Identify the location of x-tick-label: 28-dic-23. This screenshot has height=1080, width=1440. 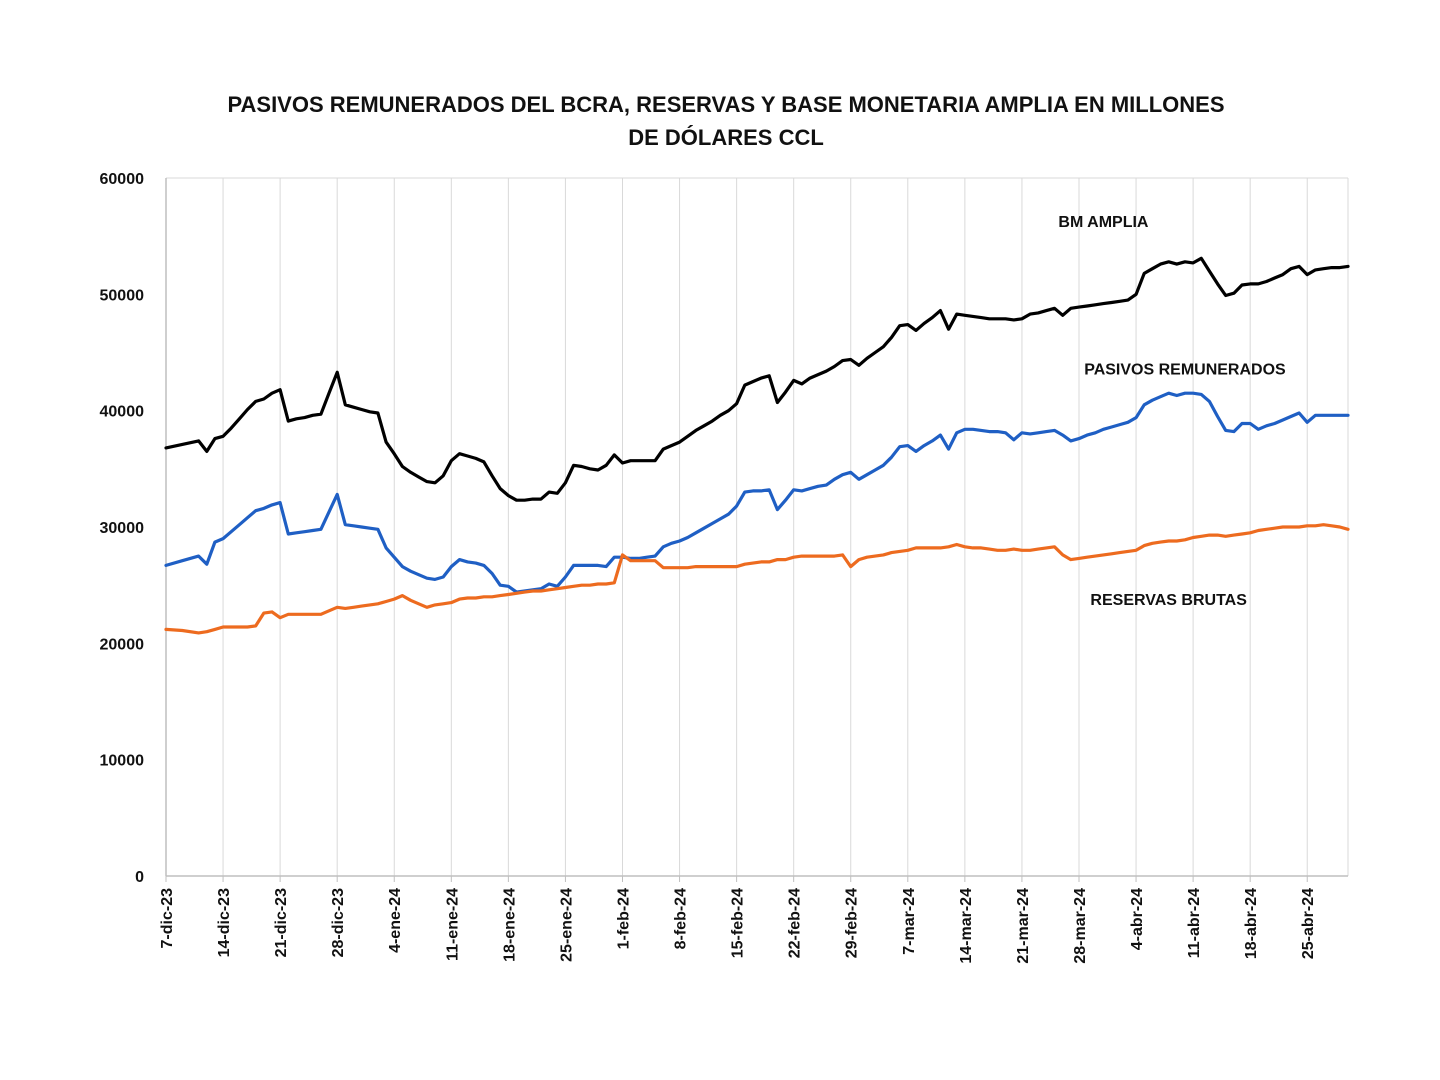
(338, 922).